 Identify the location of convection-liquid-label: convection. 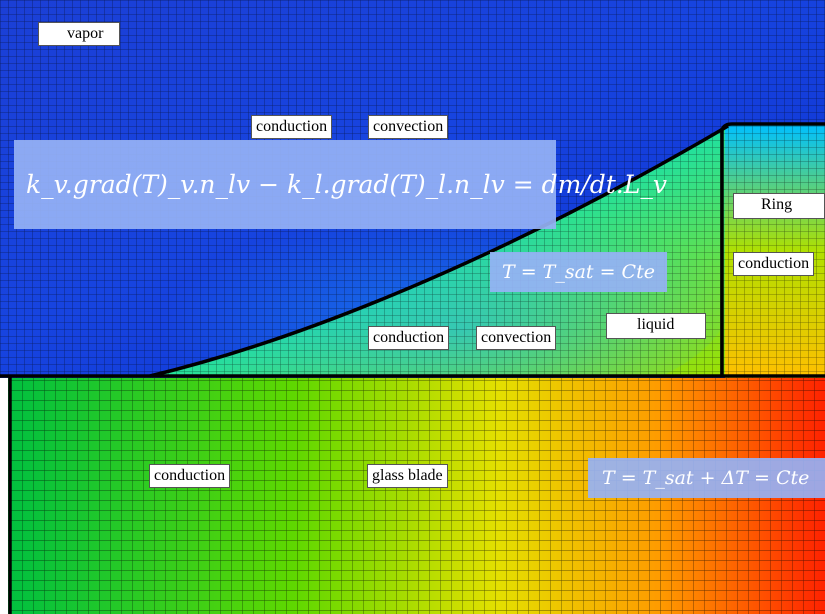
(516, 338).